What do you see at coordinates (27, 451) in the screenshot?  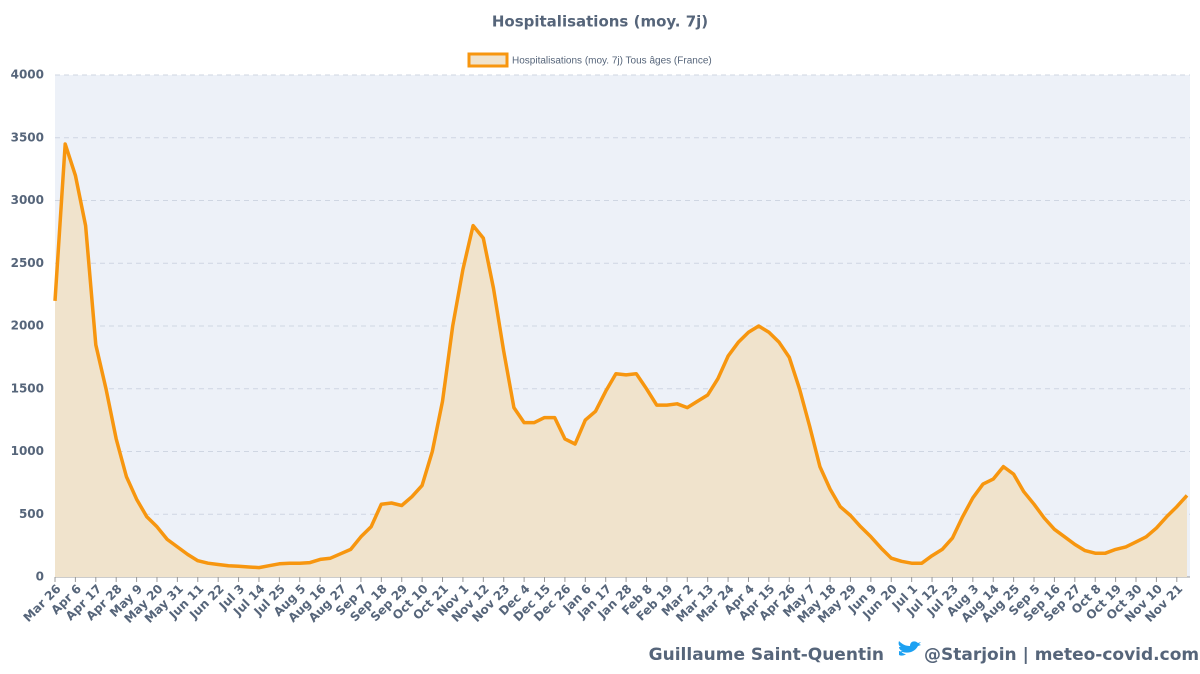 I see `y-tick-label: 1000` at bounding box center [27, 451].